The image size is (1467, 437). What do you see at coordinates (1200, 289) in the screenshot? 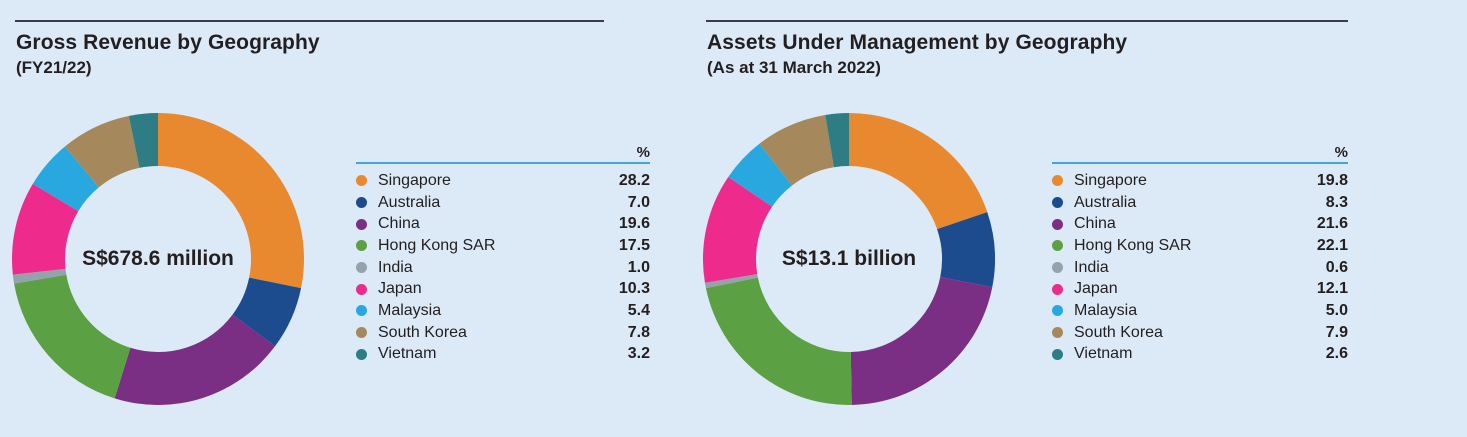
I see `legend-row: Japan 12.1` at bounding box center [1200, 289].